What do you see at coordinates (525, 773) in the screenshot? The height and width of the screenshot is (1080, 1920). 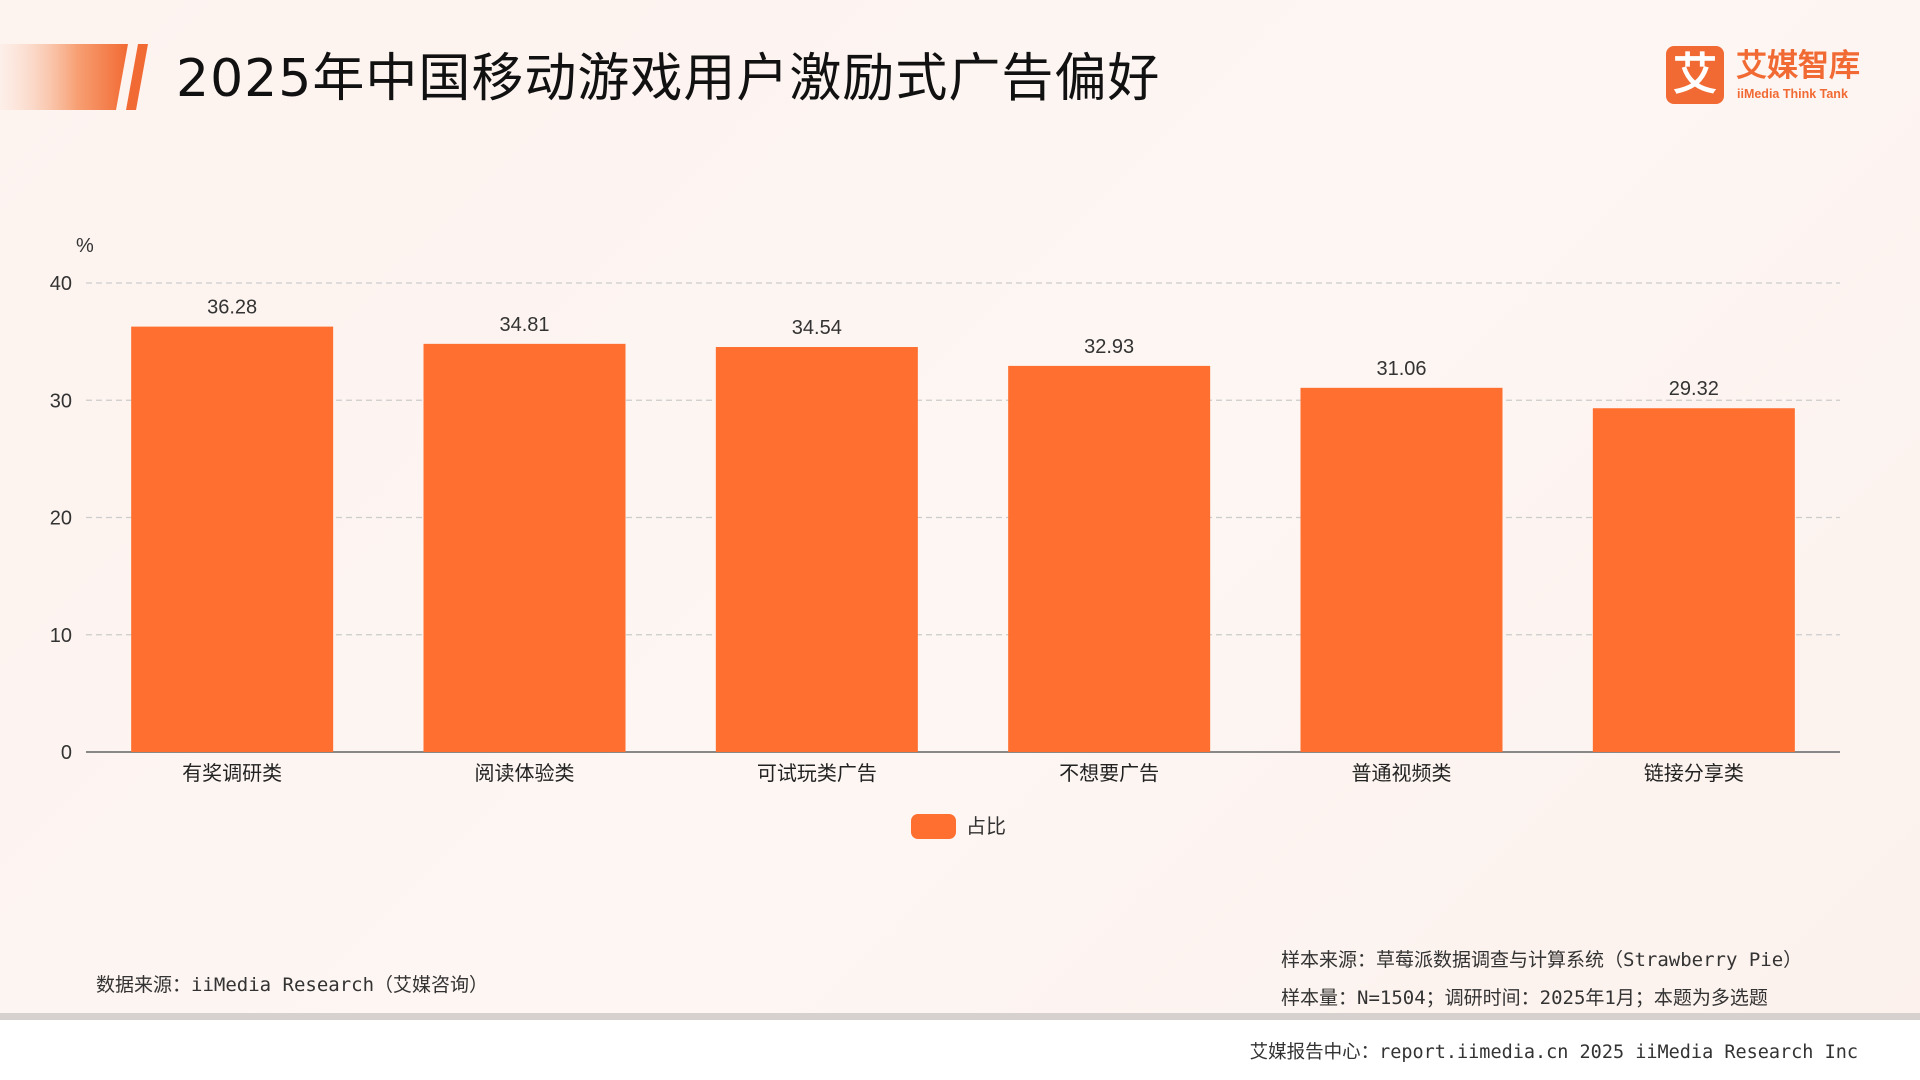 I see `x-tick-label: 阅读体验类` at bounding box center [525, 773].